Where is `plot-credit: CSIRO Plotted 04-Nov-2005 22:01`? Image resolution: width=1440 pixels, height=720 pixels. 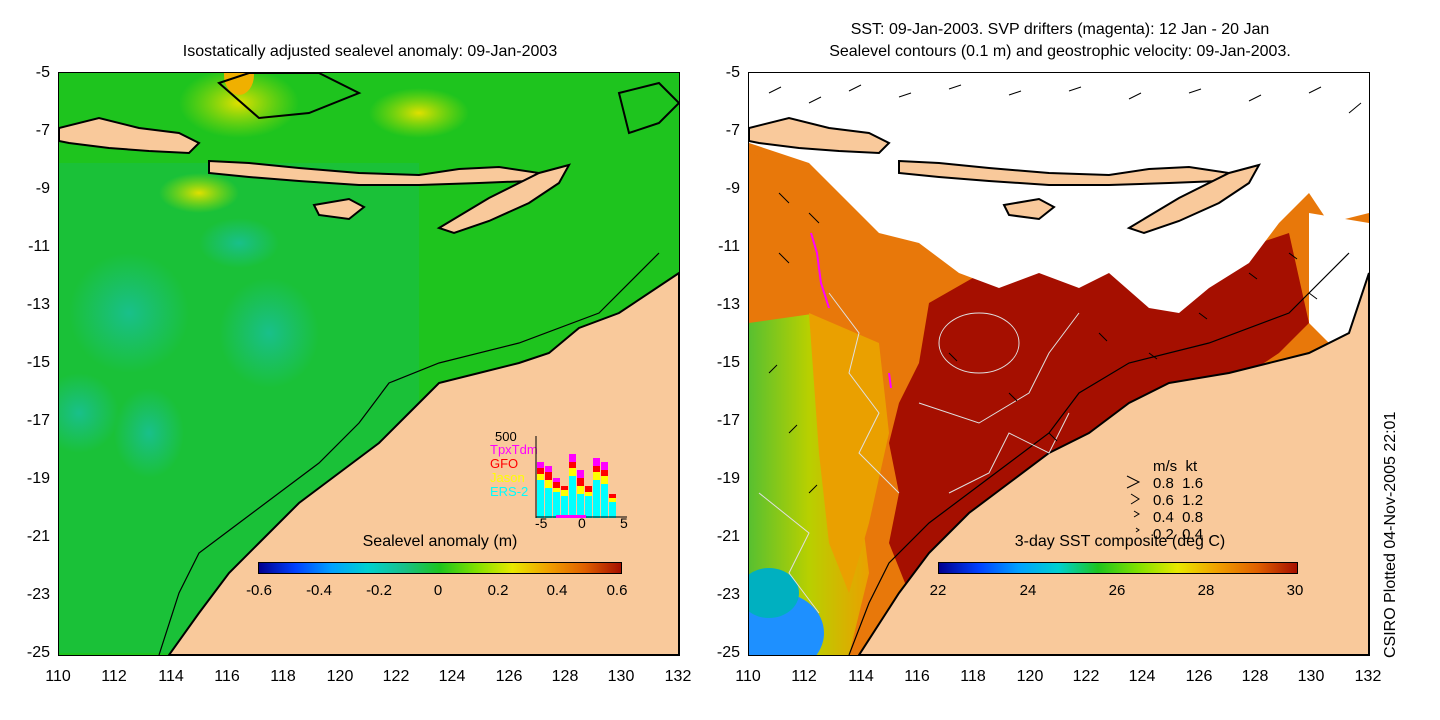
plot-credit: CSIRO Plotted 04-Nov-2005 22:01 is located at coordinates (1390, 534).